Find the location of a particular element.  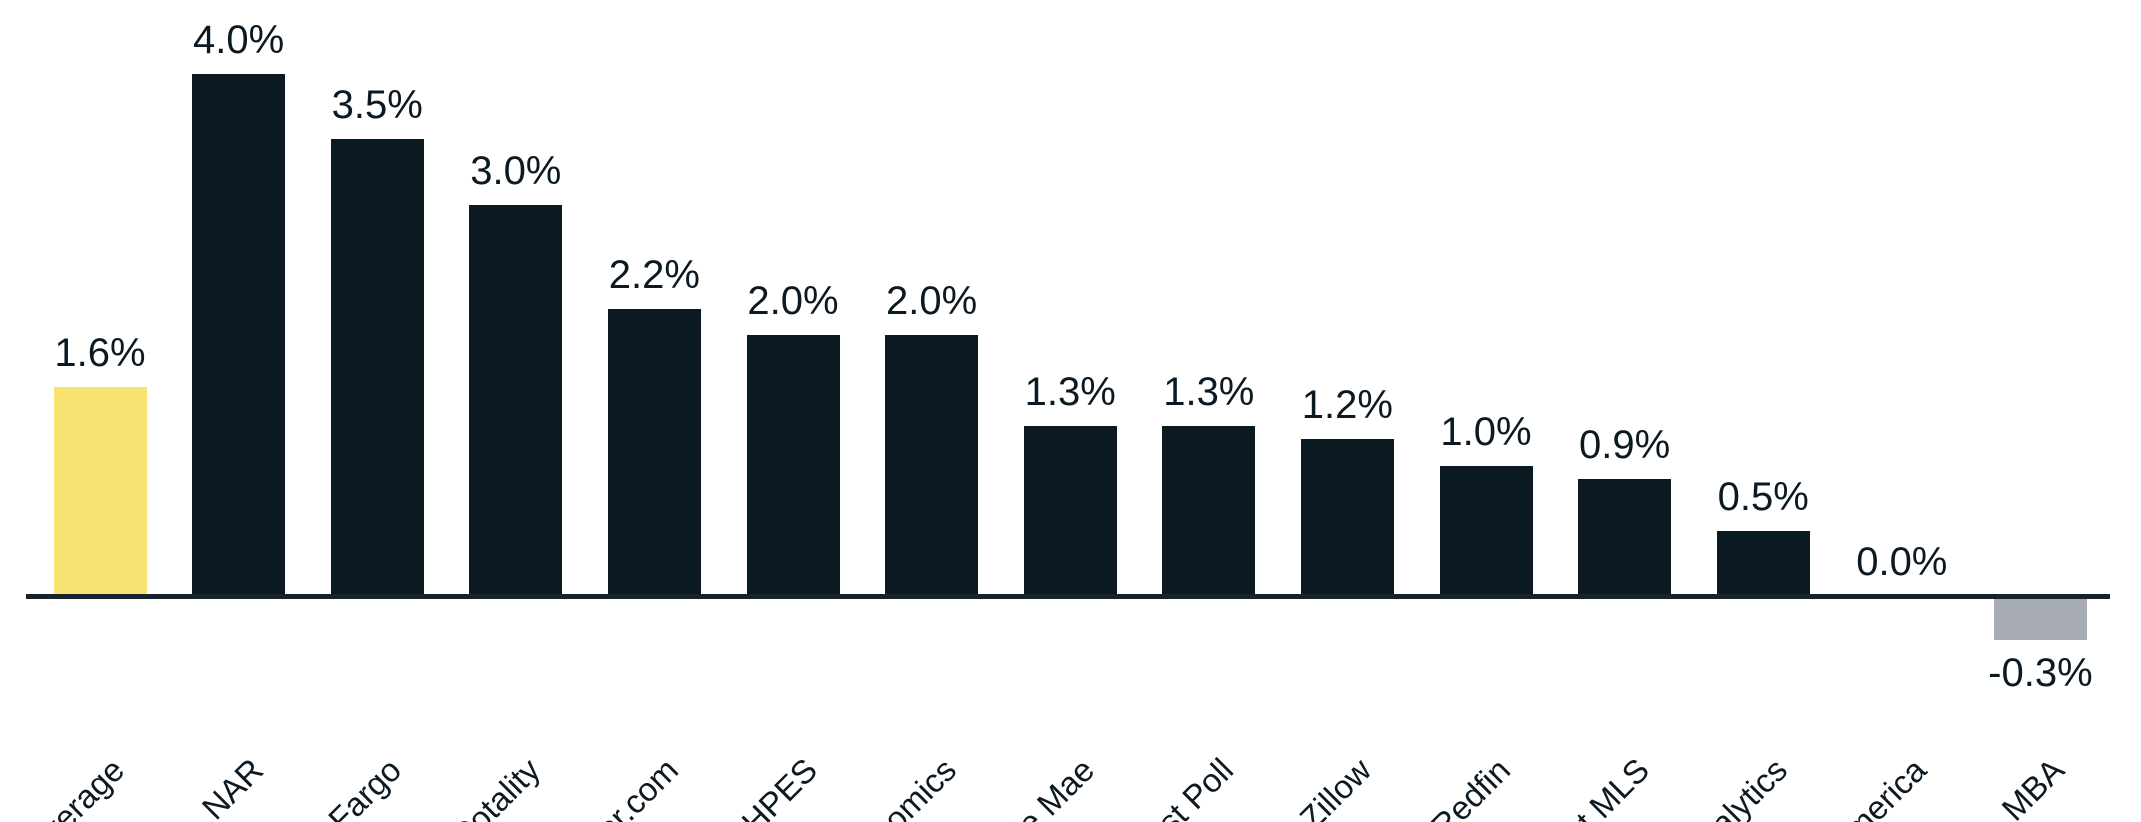

bar-value-label: 1.2% is located at coordinates (1347, 405).